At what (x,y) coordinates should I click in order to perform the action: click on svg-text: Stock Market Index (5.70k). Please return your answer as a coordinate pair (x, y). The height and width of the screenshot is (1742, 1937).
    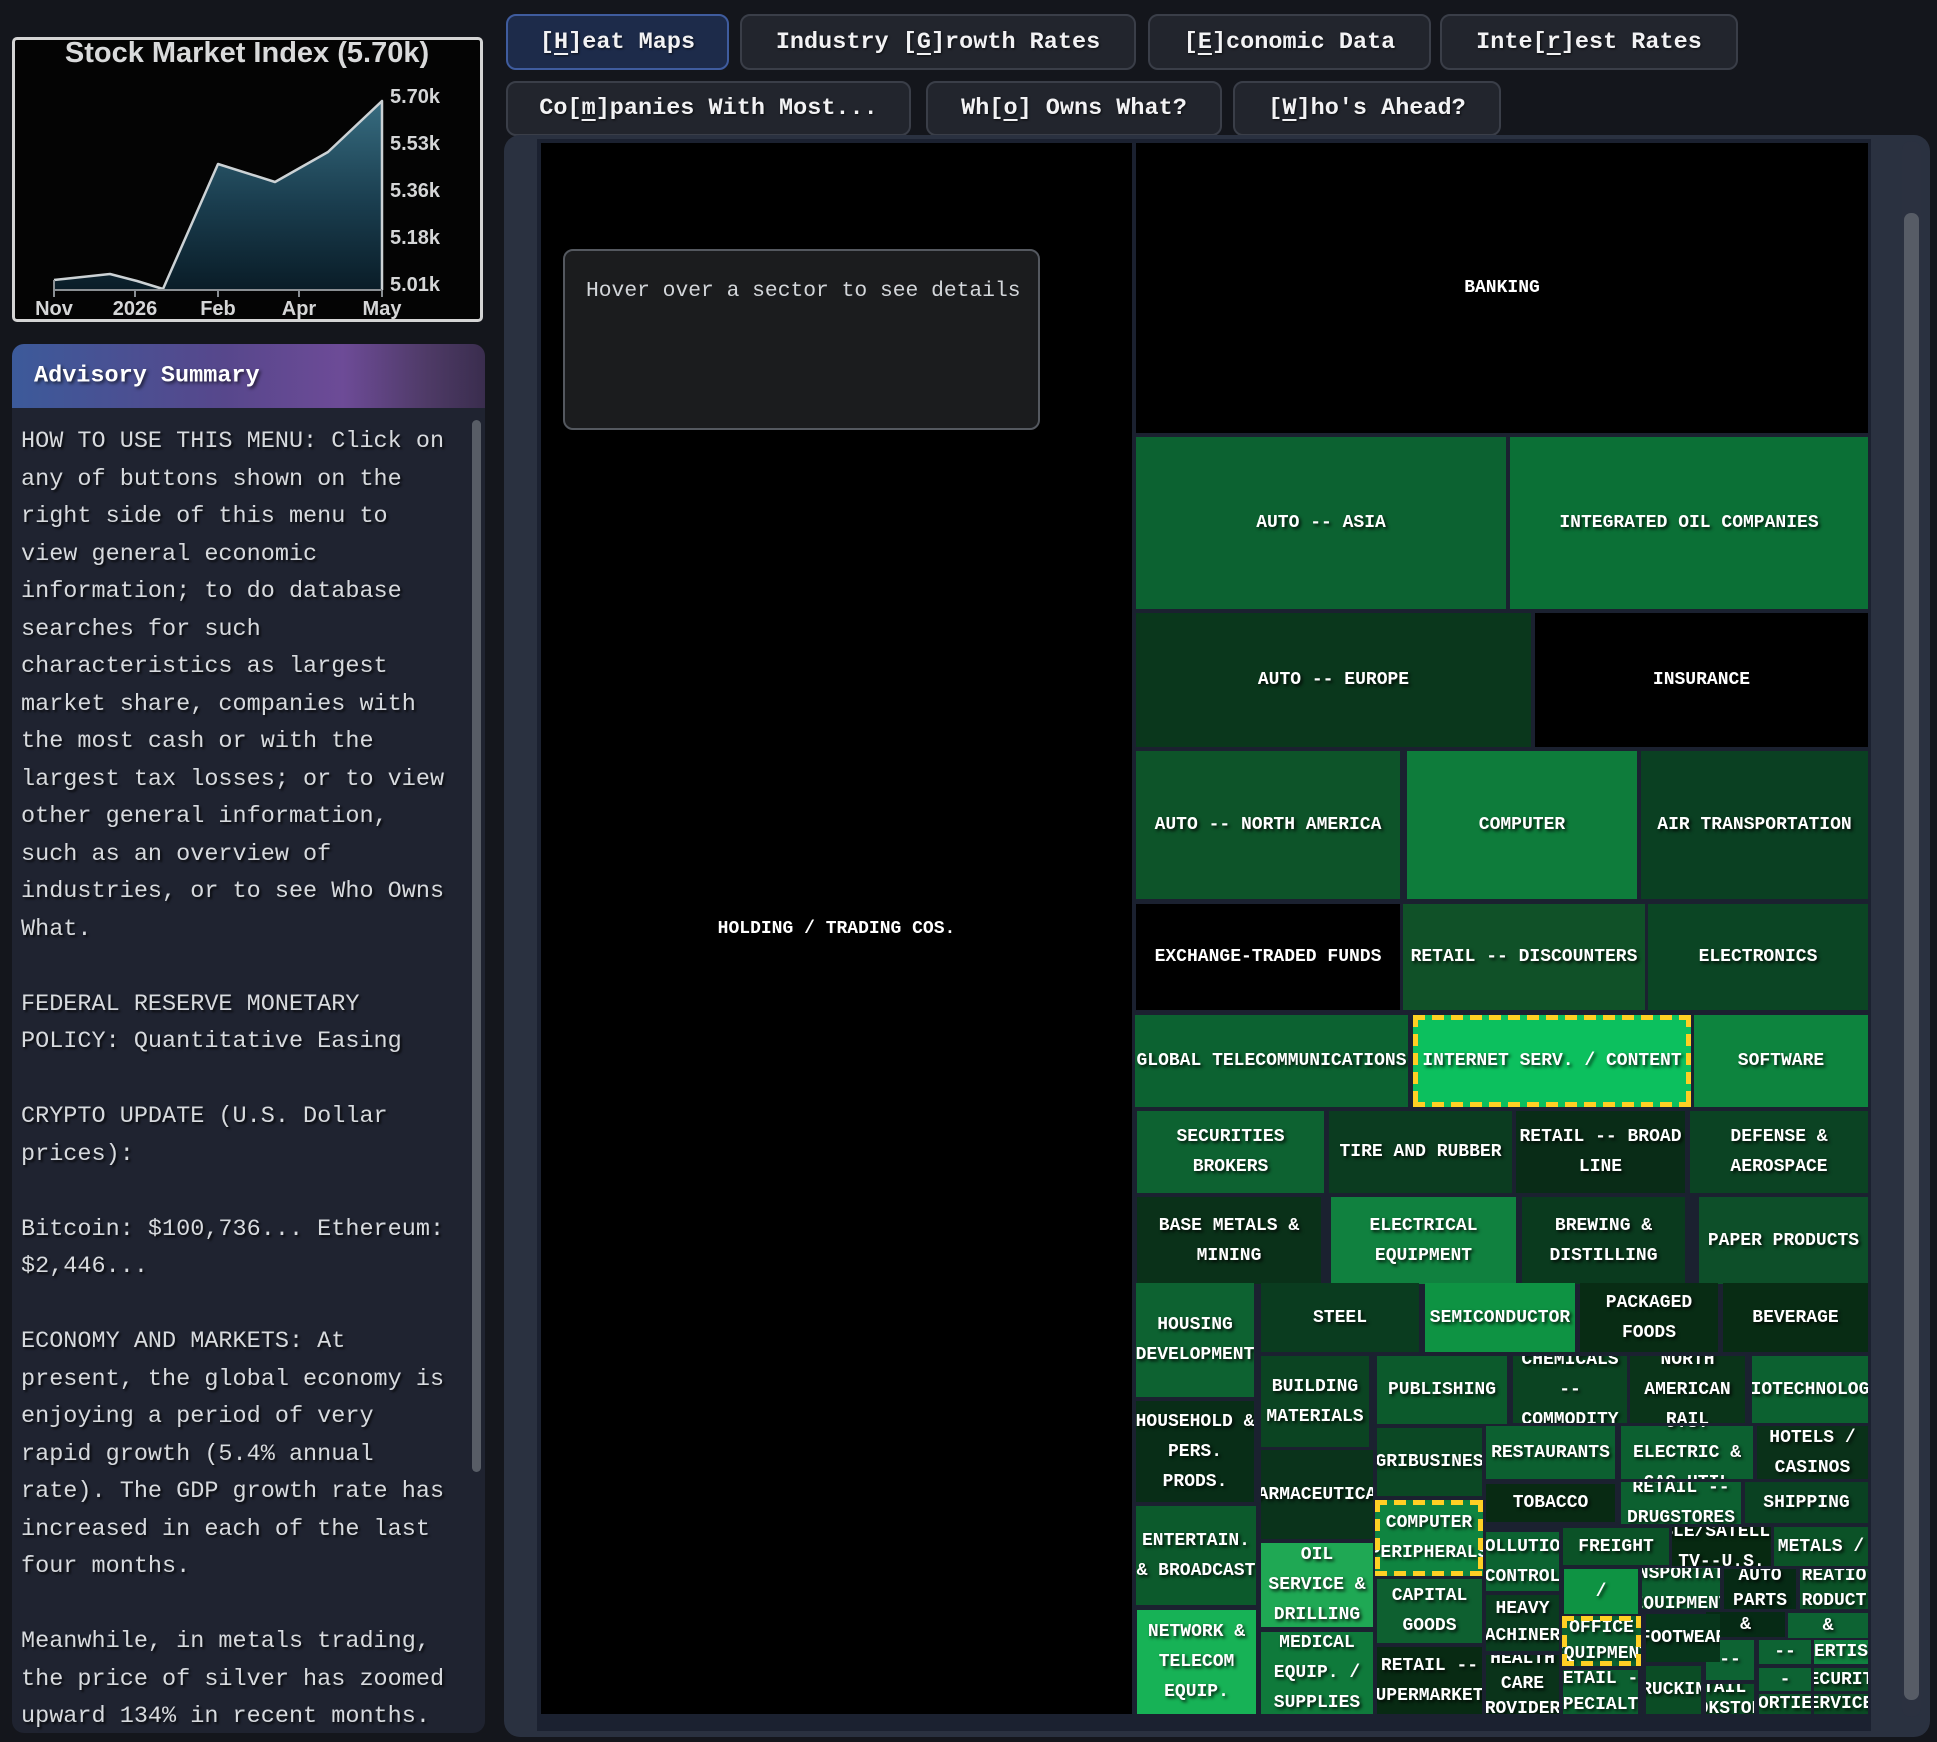
    Looking at the image, I should click on (247, 54).